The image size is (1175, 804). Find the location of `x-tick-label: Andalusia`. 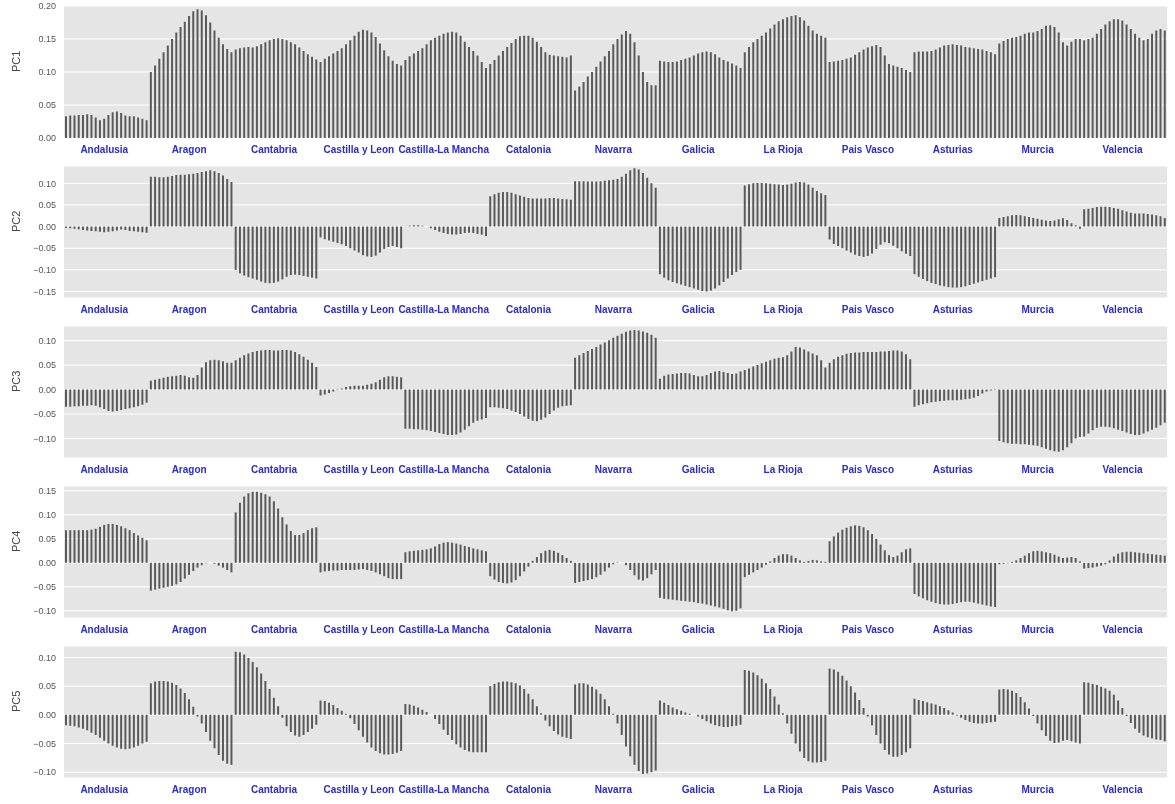

x-tick-label: Andalusia is located at coordinates (104, 310).